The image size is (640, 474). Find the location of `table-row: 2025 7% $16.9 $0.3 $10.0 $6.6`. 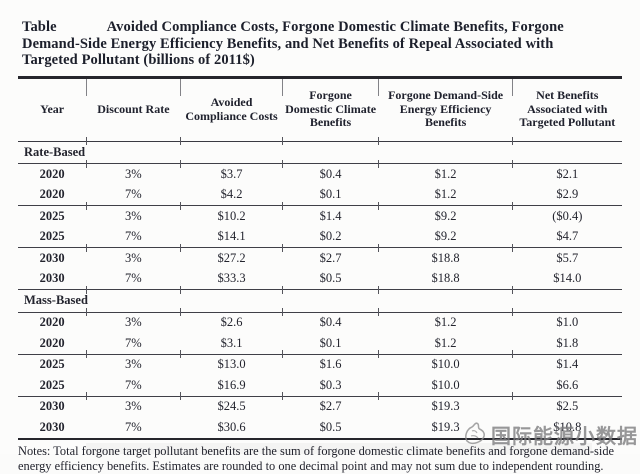

table-row: 2025 7% $16.9 $0.3 $10.0 $6.6 is located at coordinates (320, 387).